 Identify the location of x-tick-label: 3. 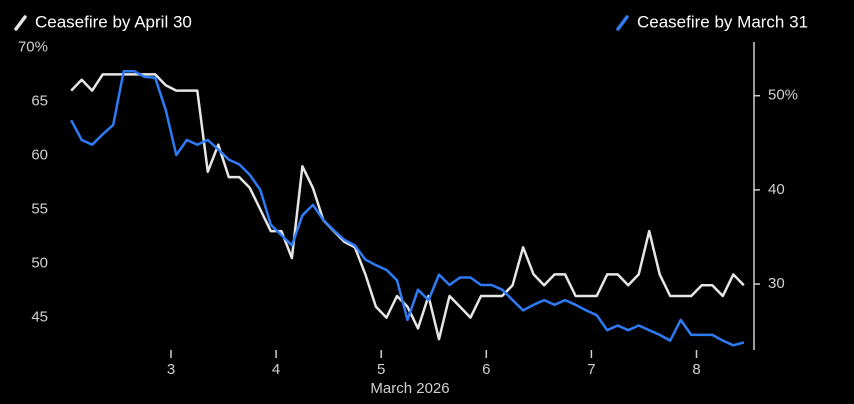
(171, 369).